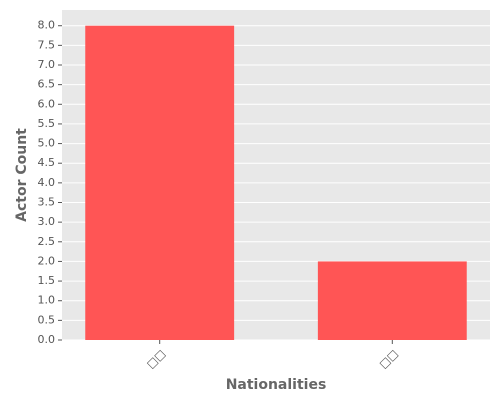  What do you see at coordinates (47, 64) in the screenshot?
I see `y-tick-label: 7.0` at bounding box center [47, 64].